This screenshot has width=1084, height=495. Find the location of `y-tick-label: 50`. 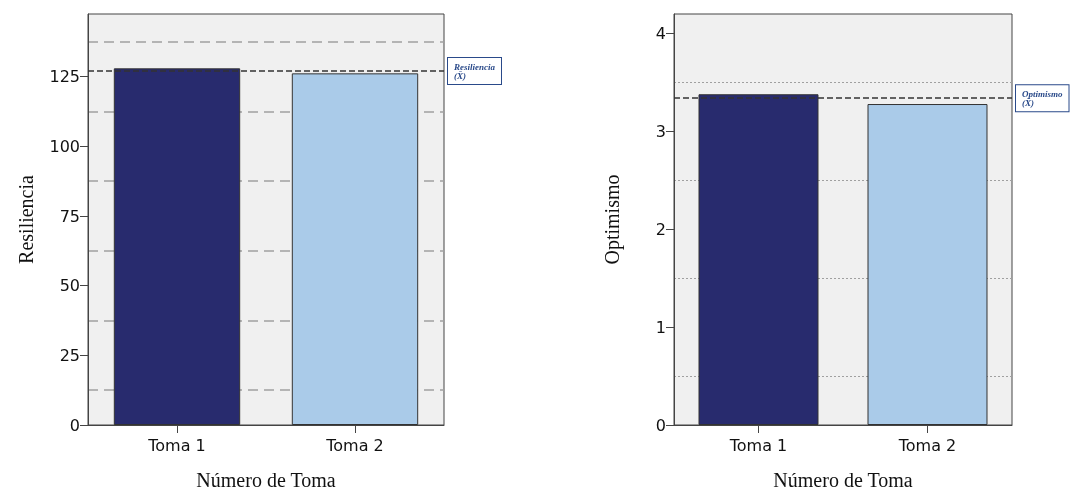

y-tick-label: 50 is located at coordinates (69, 286).